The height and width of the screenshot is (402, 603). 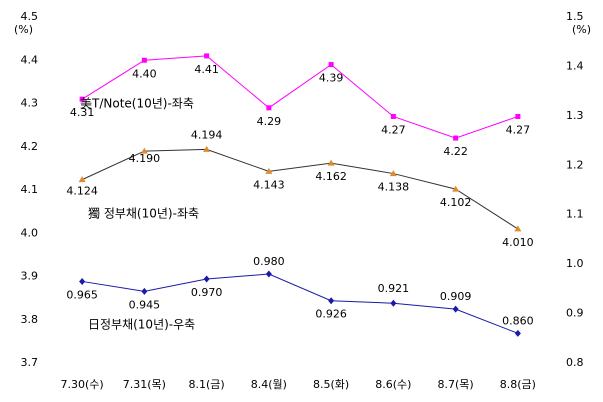 What do you see at coordinates (144, 73) in the screenshot?
I see `data-label: 4.40` at bounding box center [144, 73].